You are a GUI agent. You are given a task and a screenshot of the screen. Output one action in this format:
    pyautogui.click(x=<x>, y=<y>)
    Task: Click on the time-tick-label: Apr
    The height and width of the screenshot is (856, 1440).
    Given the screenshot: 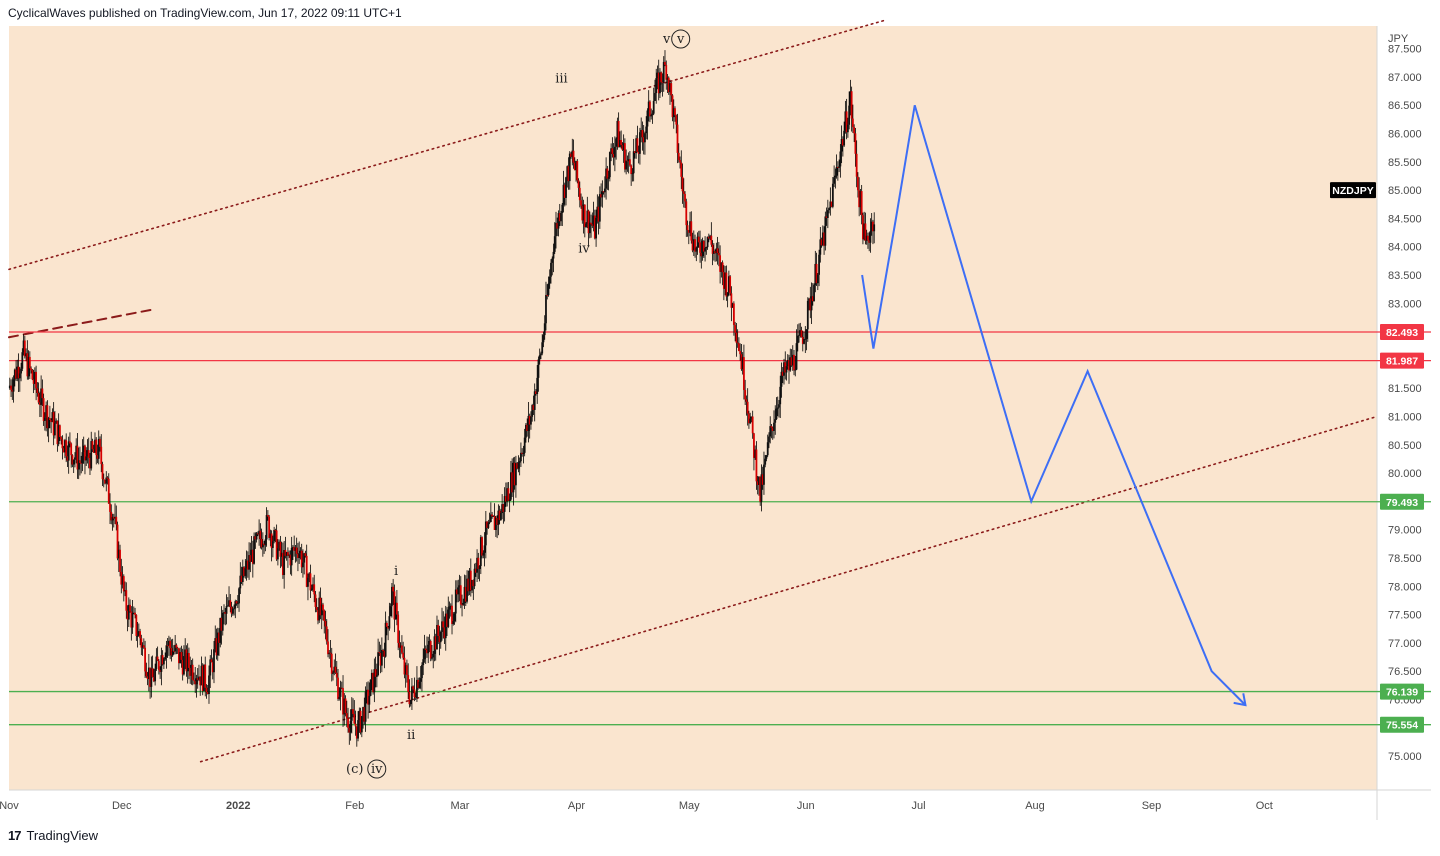 What is the action you would take?
    pyautogui.click(x=576, y=806)
    